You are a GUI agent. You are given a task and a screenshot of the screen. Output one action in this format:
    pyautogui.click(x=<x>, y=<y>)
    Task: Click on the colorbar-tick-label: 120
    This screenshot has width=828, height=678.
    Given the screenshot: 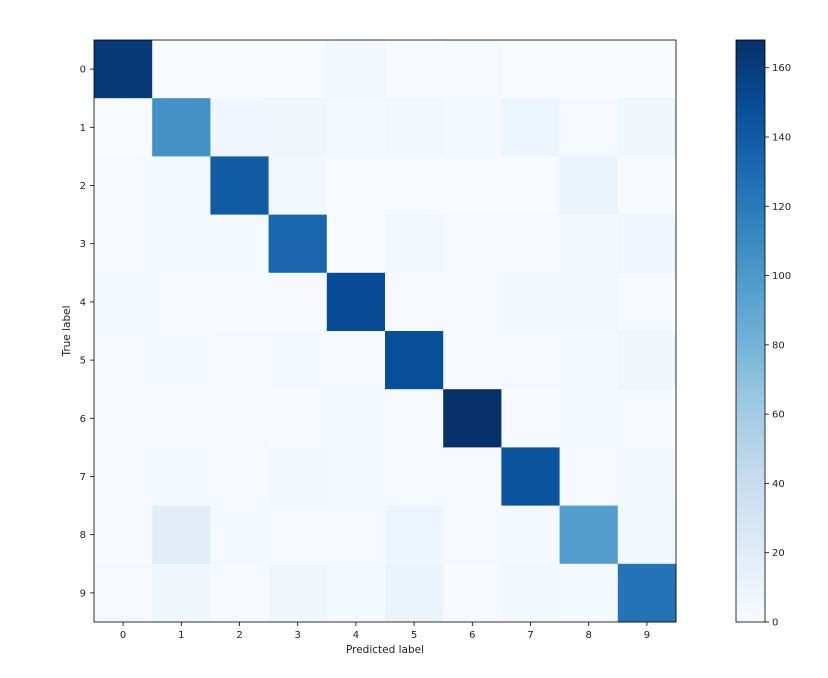 What is the action you would take?
    pyautogui.click(x=781, y=207)
    